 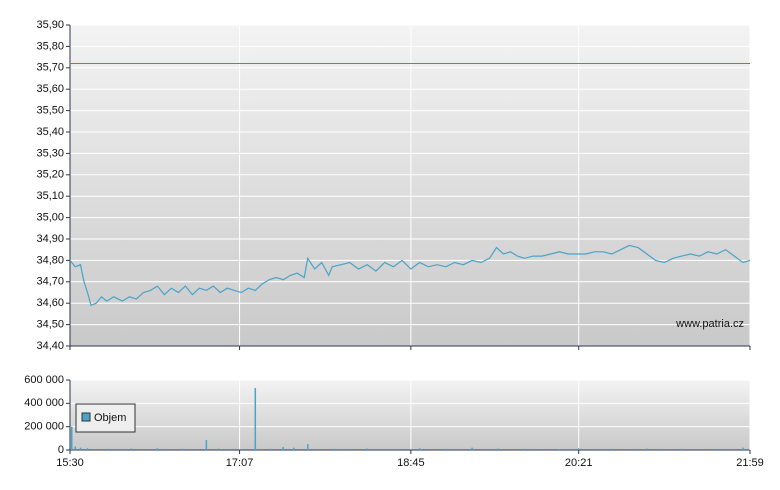 I want to click on legend-box, so click(x=105, y=418).